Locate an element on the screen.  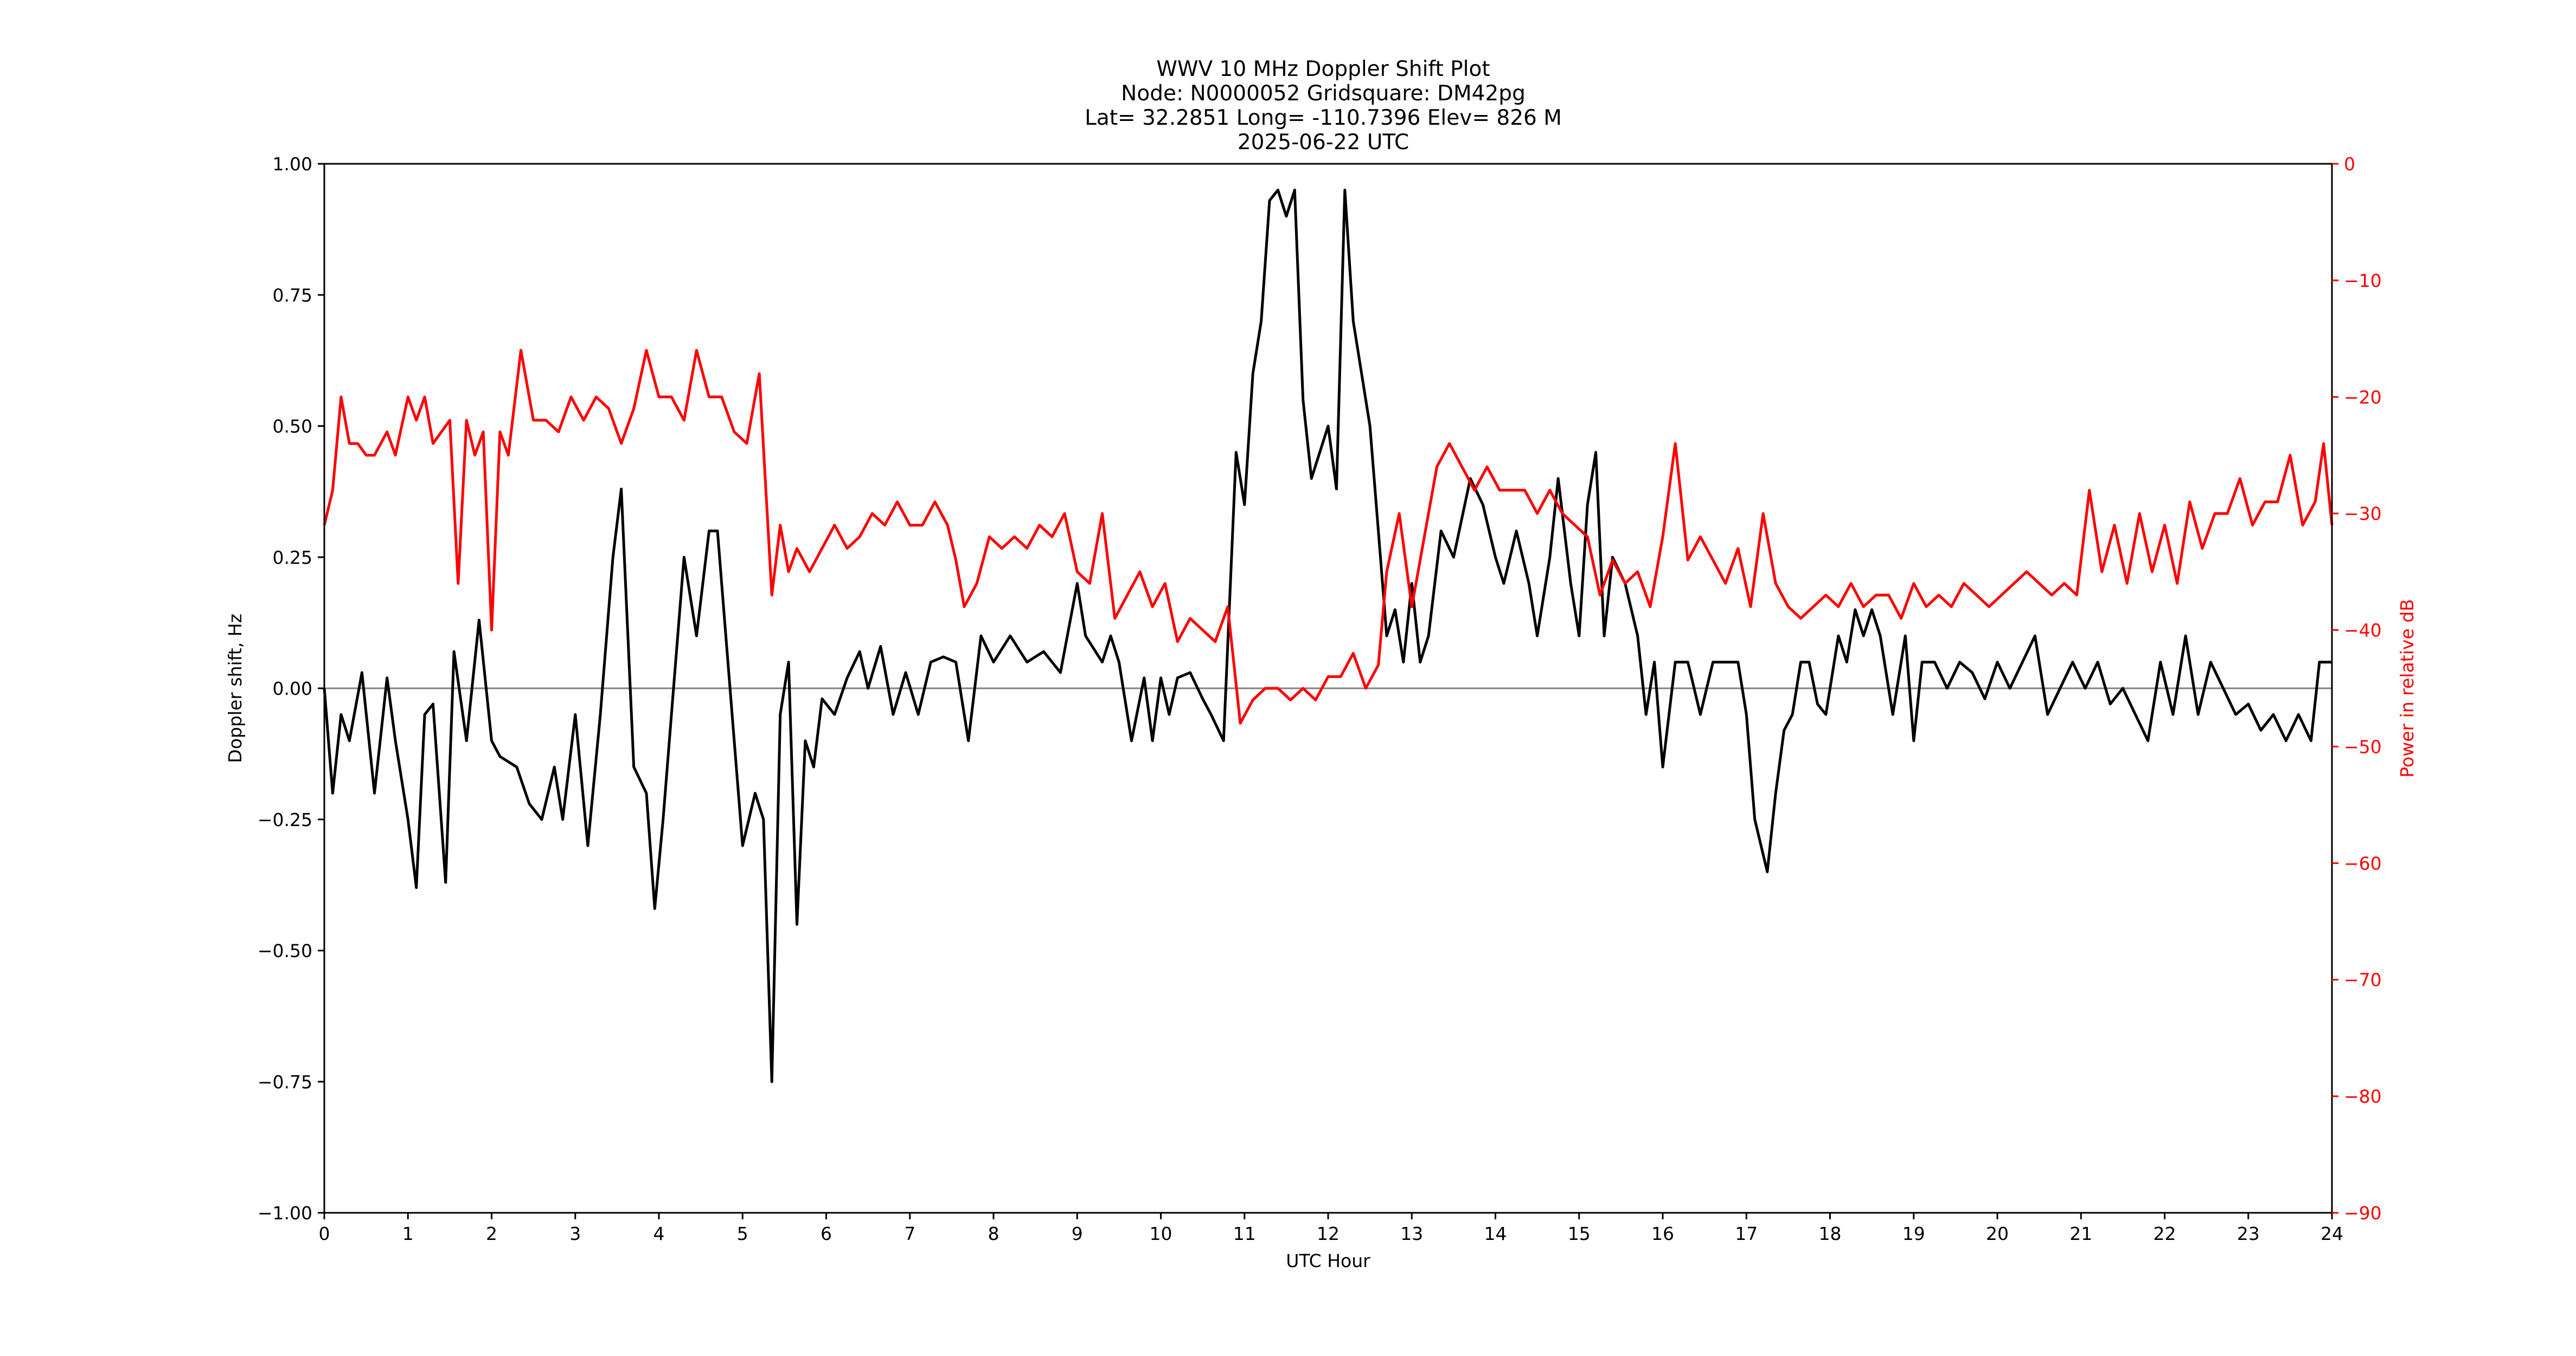
x-tick-label: 7 is located at coordinates (909, 1233).